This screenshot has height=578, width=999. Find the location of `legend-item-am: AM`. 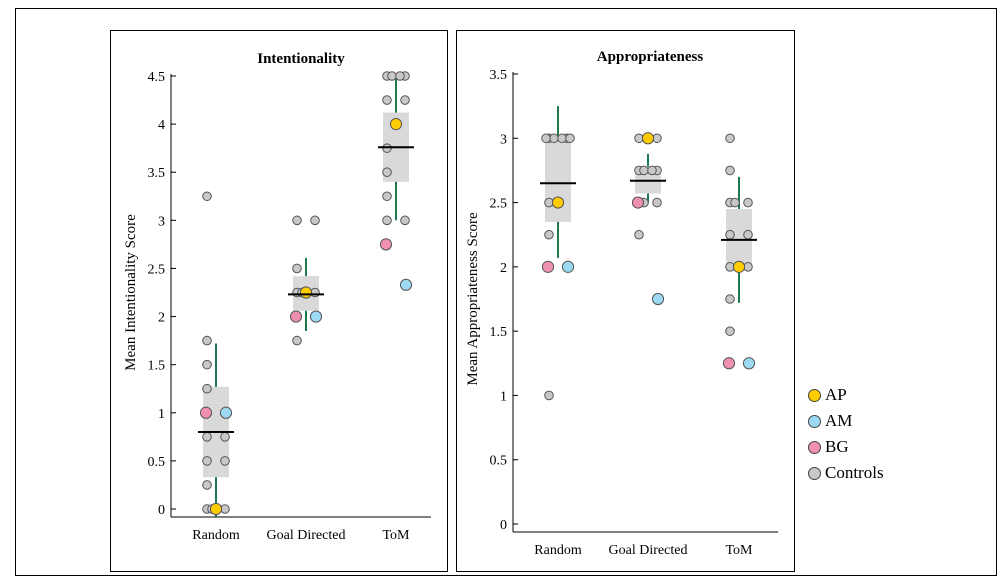

legend-item-am: AM is located at coordinates (863, 421).